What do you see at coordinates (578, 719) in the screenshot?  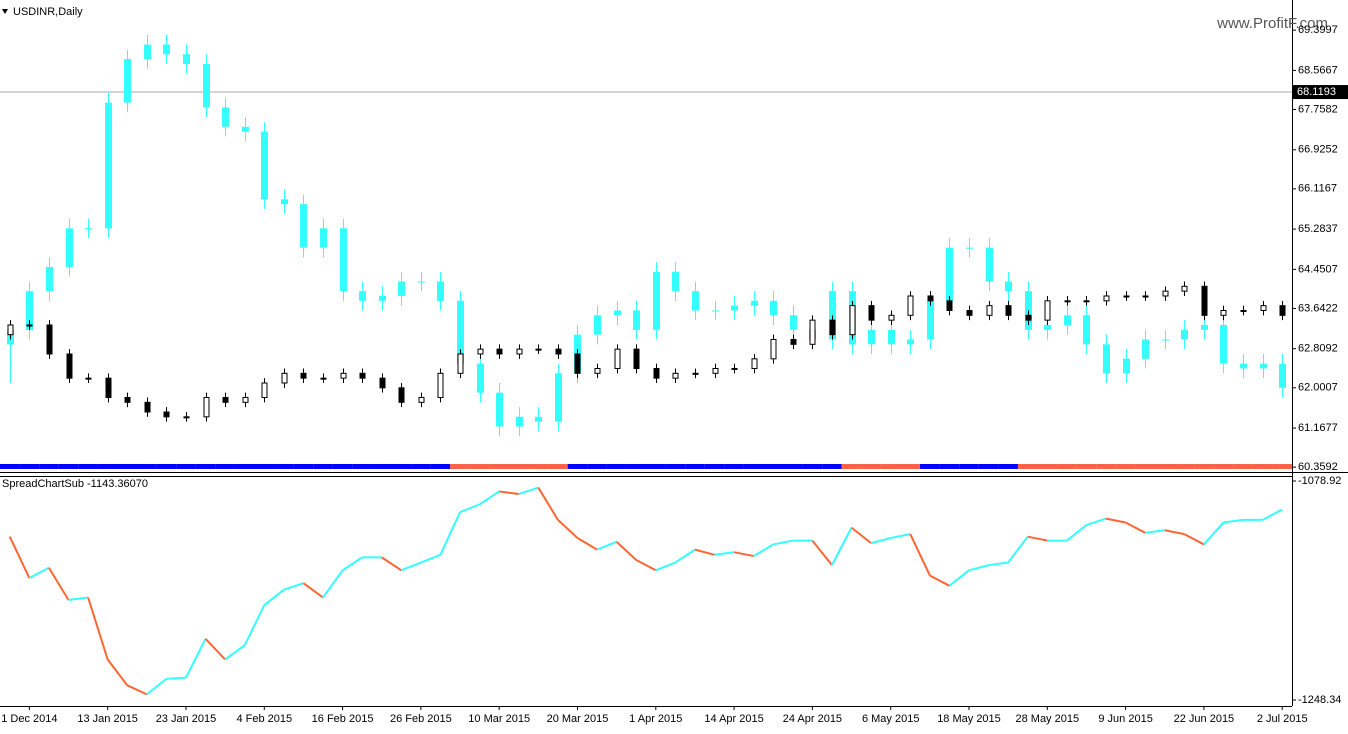 I see `x-tick-label: 20 Mar 2015` at bounding box center [578, 719].